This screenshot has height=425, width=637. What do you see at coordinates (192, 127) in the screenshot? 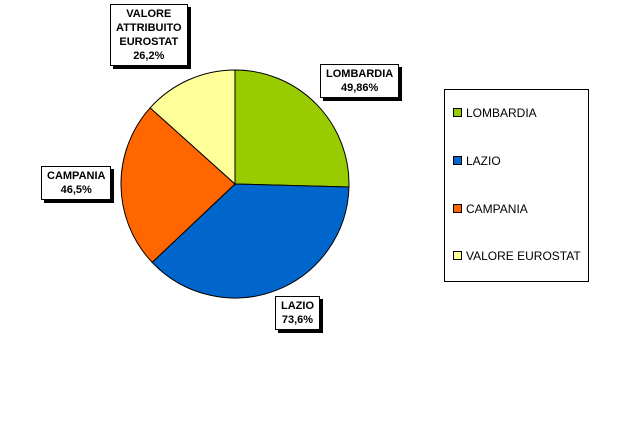
I see `pie-slice-valore-eurostat` at bounding box center [192, 127].